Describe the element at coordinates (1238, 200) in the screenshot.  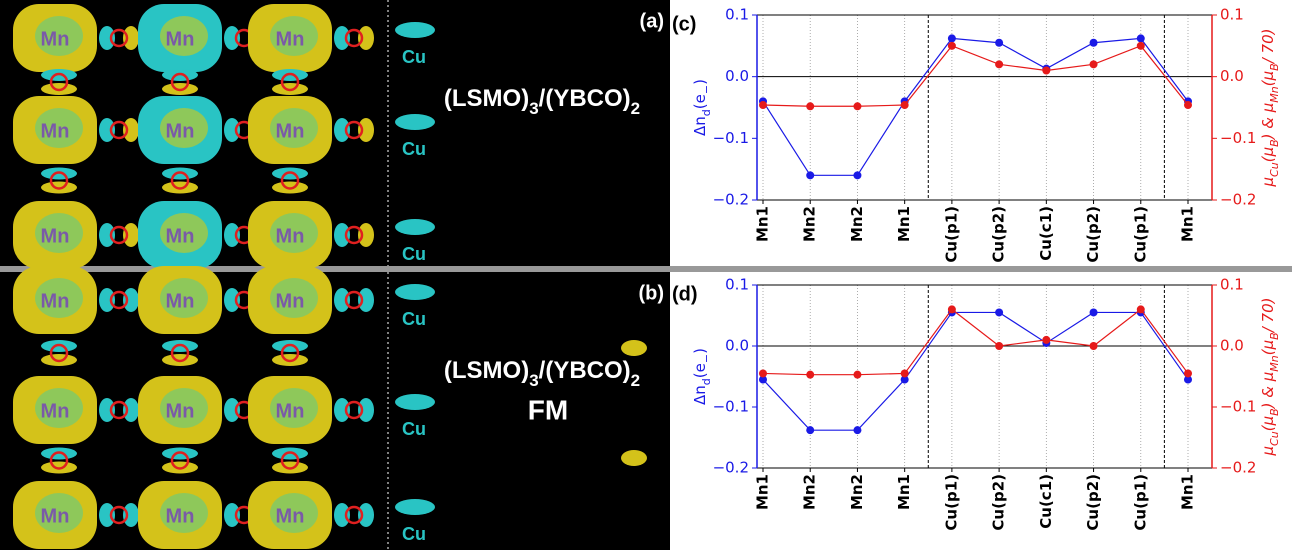
I see `y2-tick-label: −0.2` at that location.